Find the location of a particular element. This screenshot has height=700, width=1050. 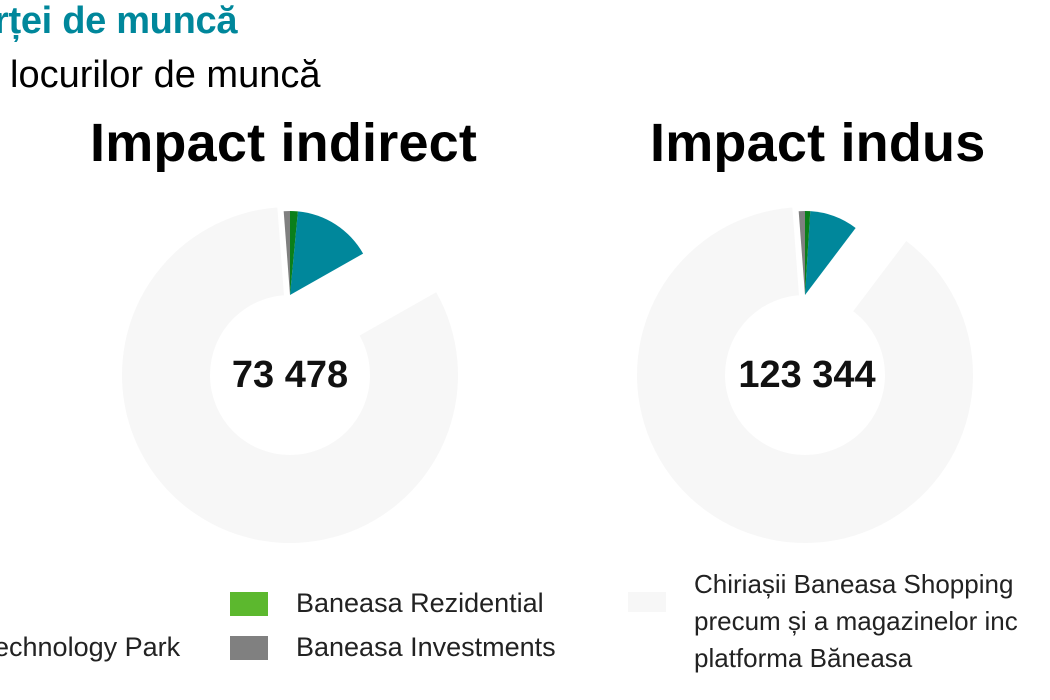

legend-swatch-tenants is located at coordinates (647, 602).